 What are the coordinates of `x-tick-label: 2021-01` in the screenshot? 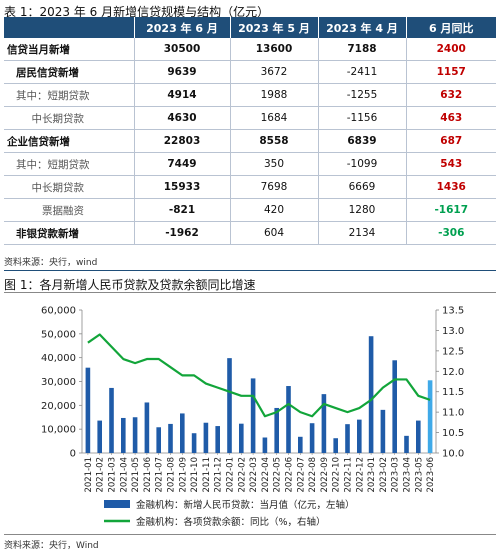 It's located at (89, 475).